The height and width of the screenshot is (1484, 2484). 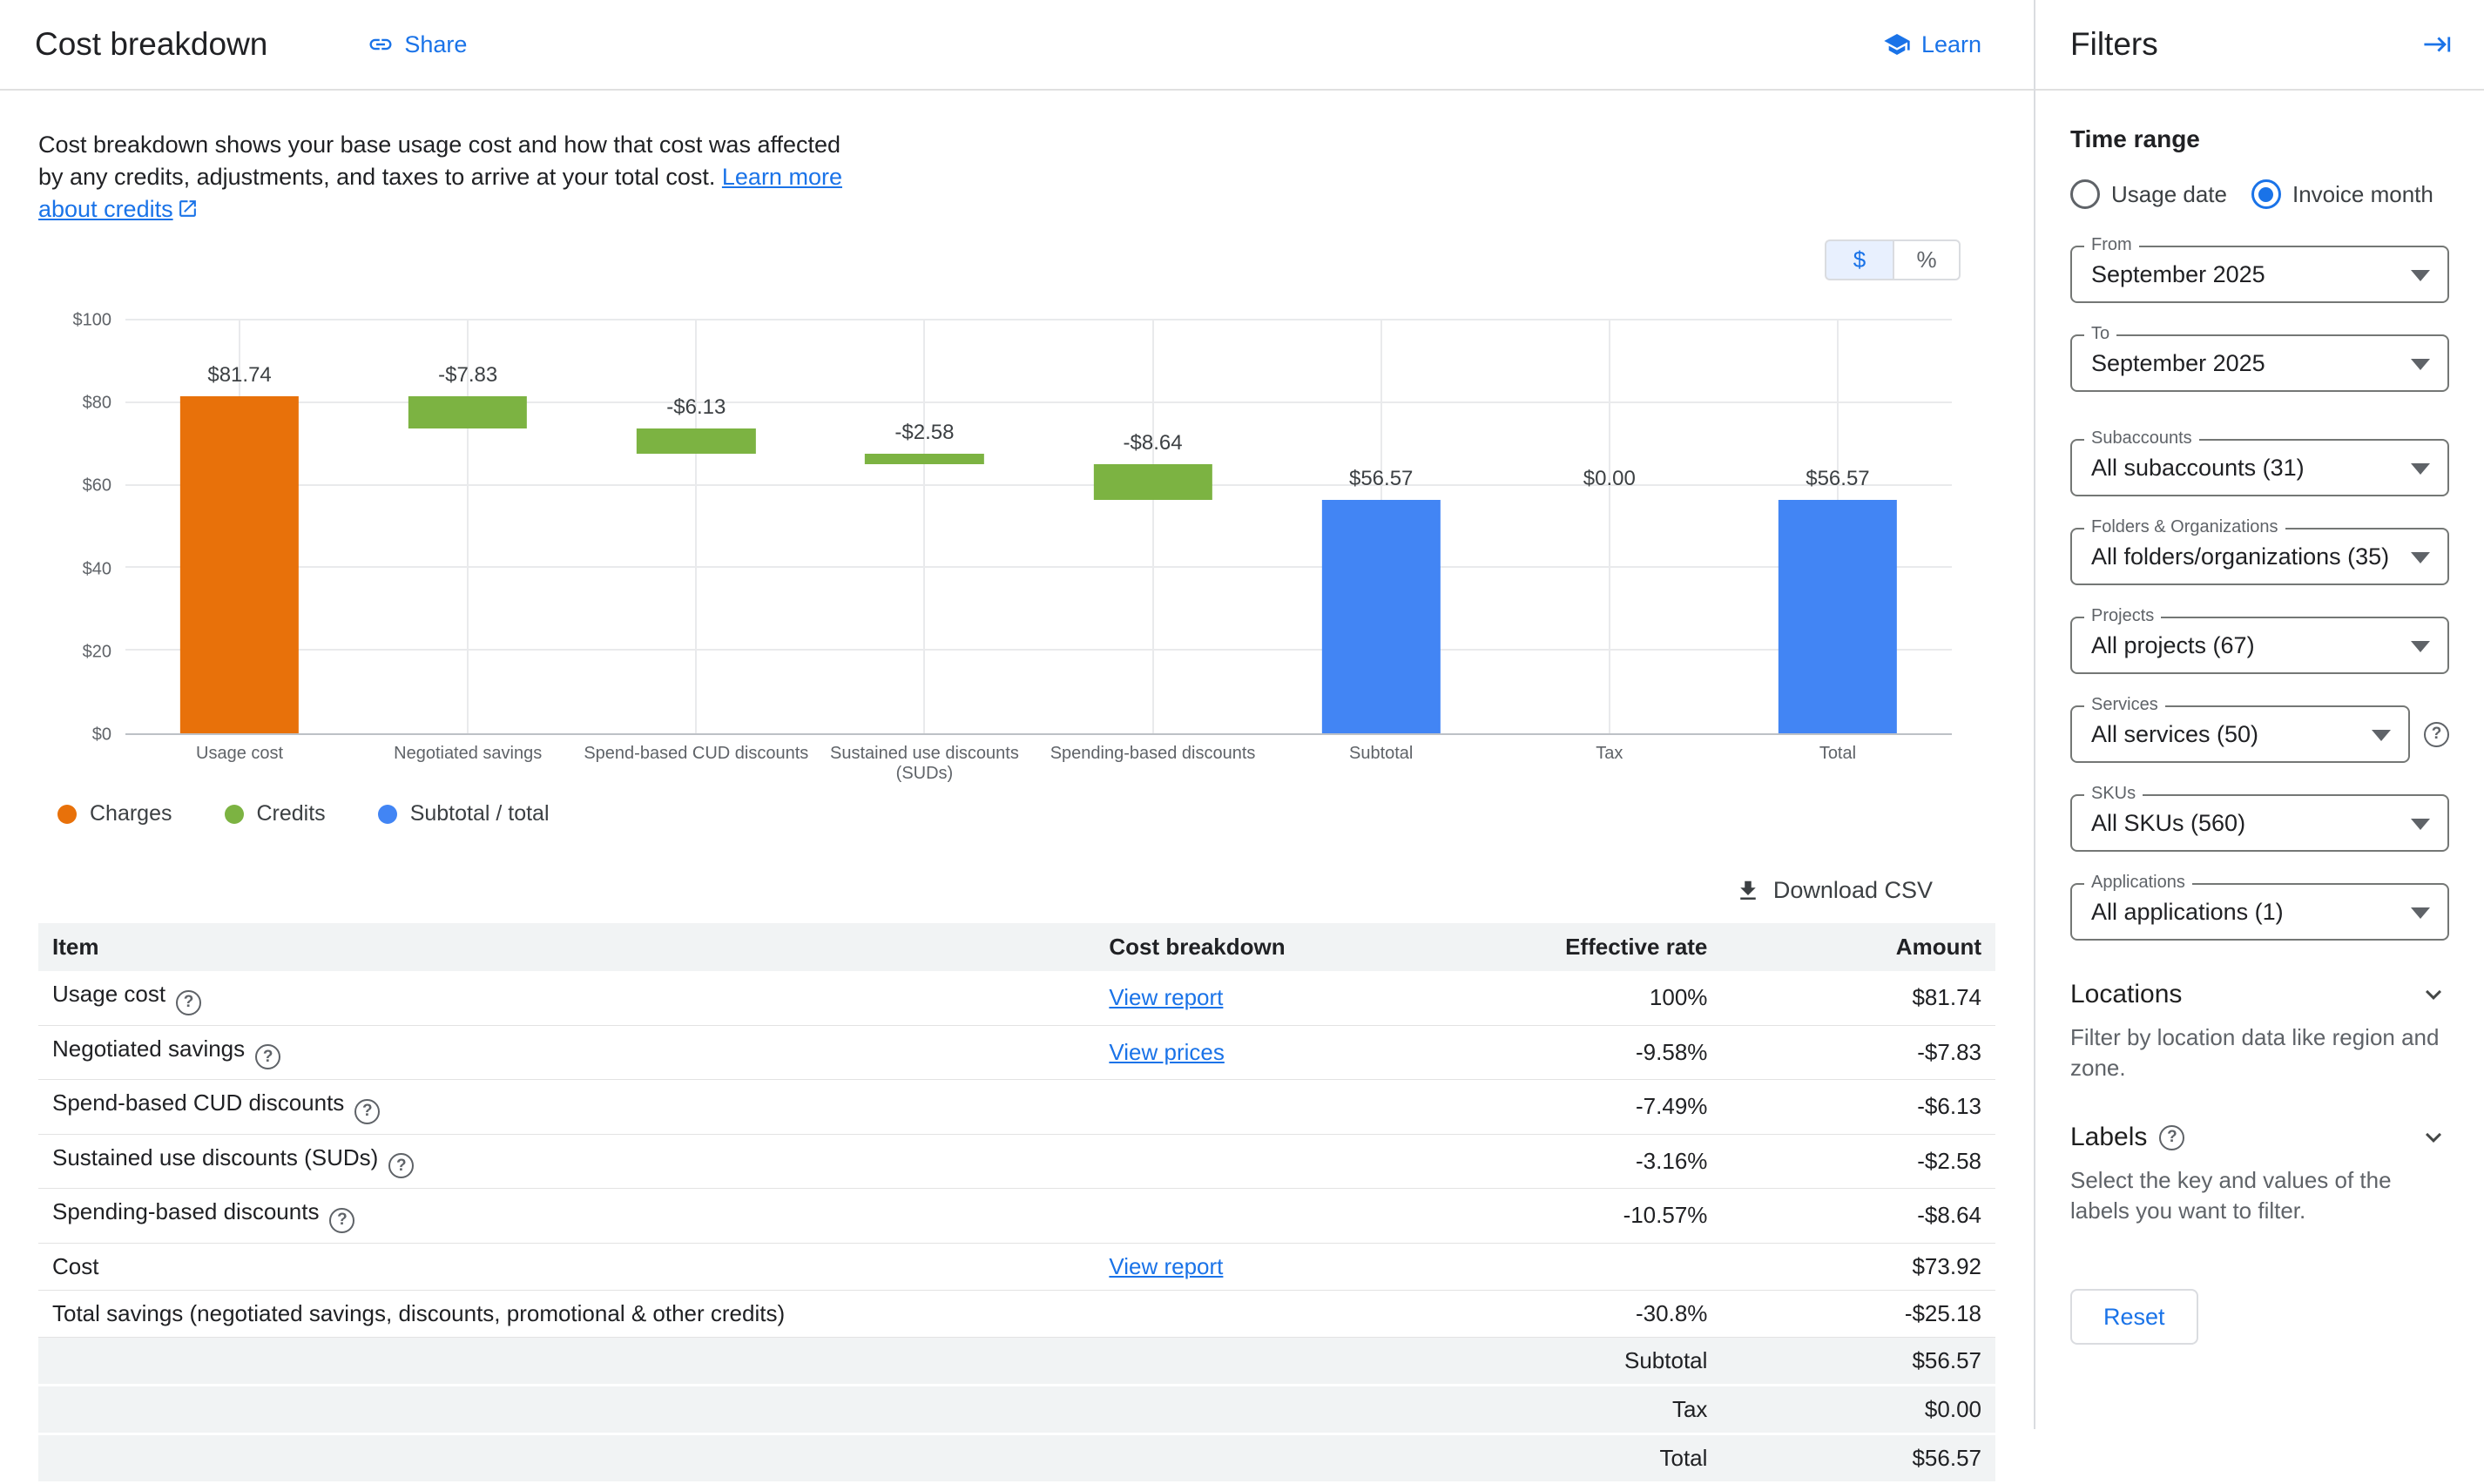 What do you see at coordinates (880, 1362) in the screenshot?
I see `summary-label: Subtotal` at bounding box center [880, 1362].